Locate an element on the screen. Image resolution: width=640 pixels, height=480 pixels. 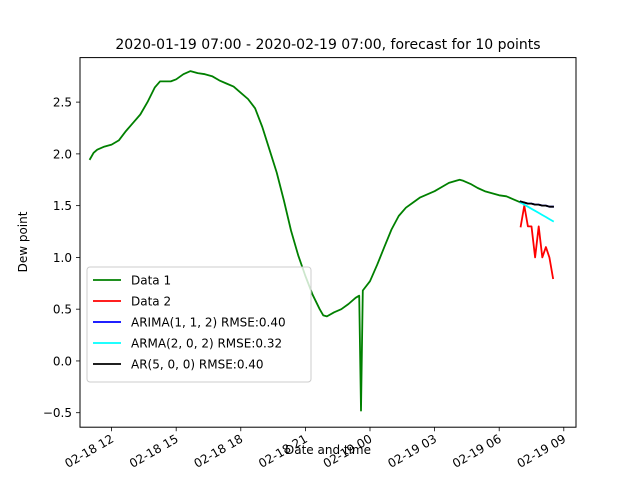
y-tick-label: 1.5 is located at coordinates (62, 206).